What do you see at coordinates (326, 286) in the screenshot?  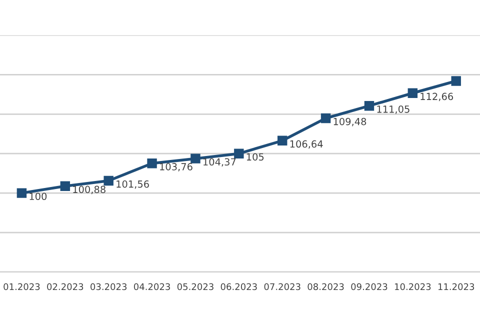 I see `x-tick-label: 08.2023` at bounding box center [326, 286].